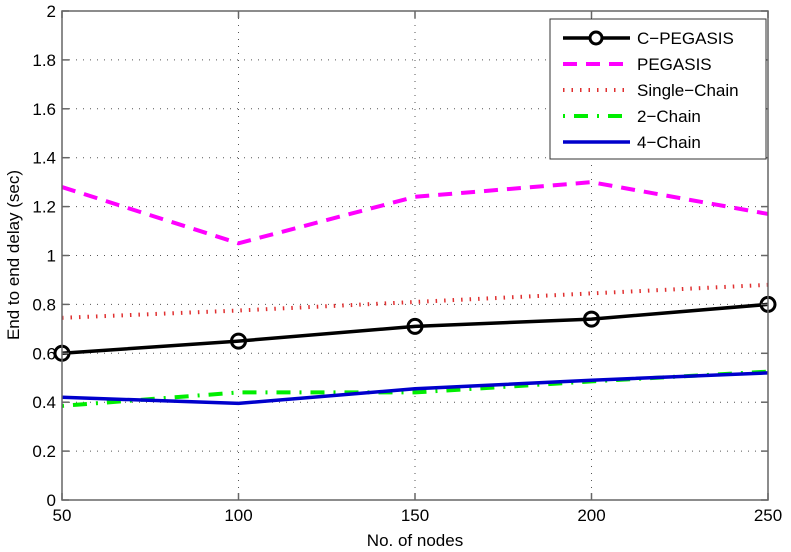  I want to click on legend-item-single-chain: Single−Chain, so click(651, 90).